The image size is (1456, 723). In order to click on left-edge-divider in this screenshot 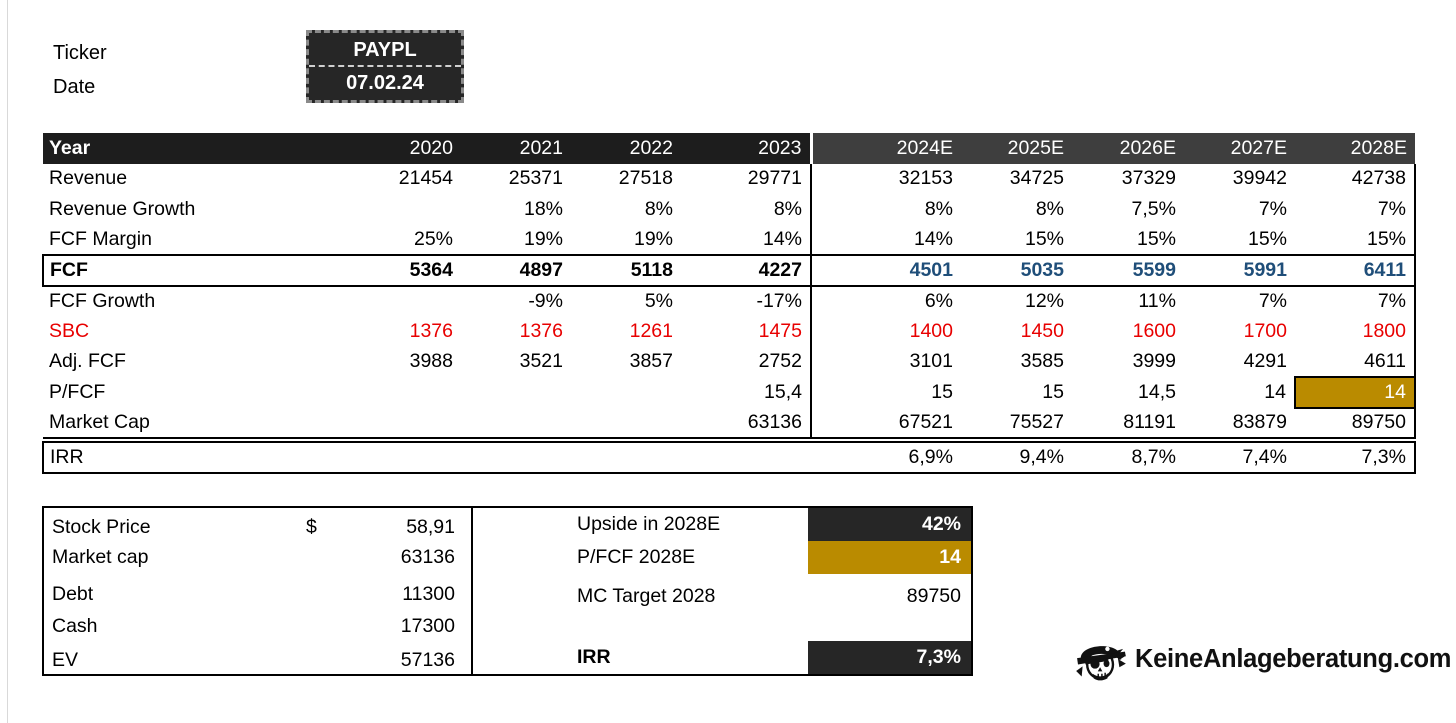, I will do `click(7, 361)`.